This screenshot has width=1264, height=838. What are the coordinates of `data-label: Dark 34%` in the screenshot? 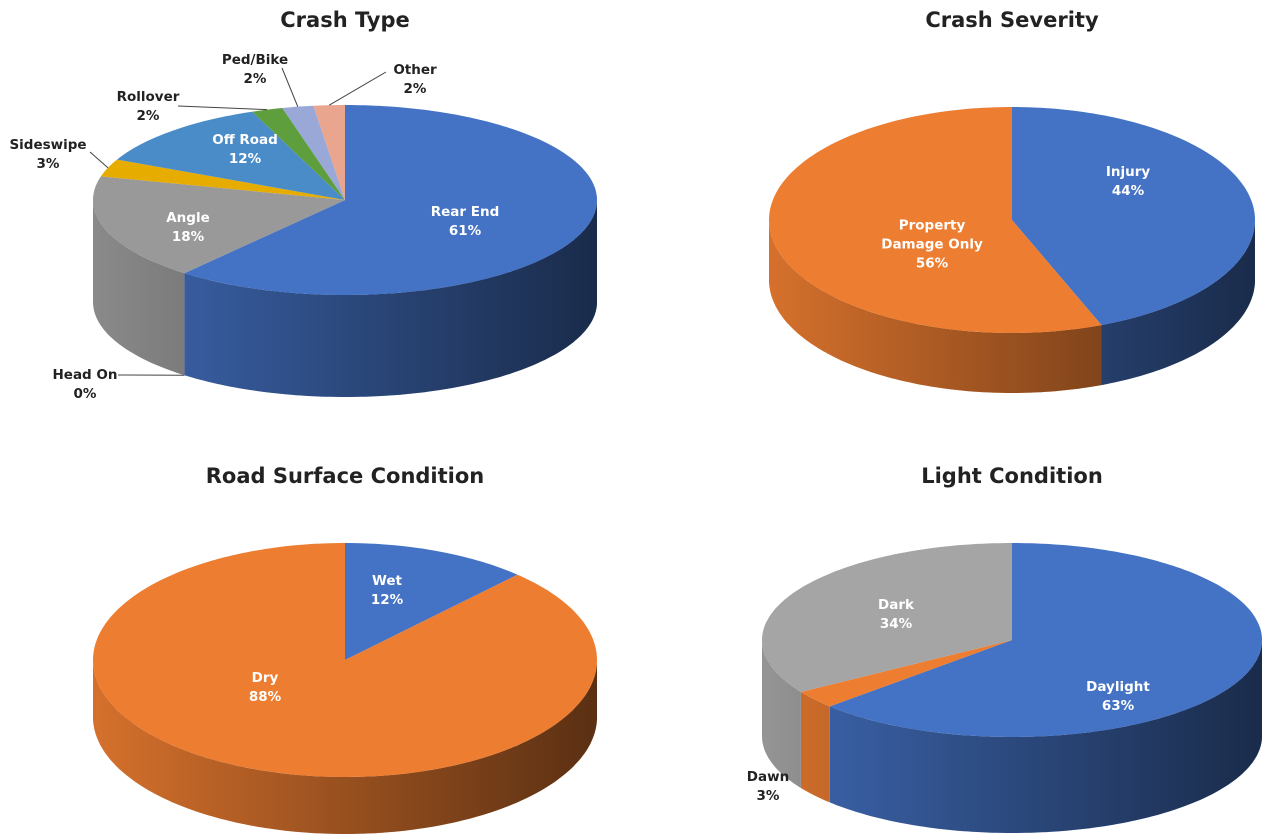 It's located at (896, 615).